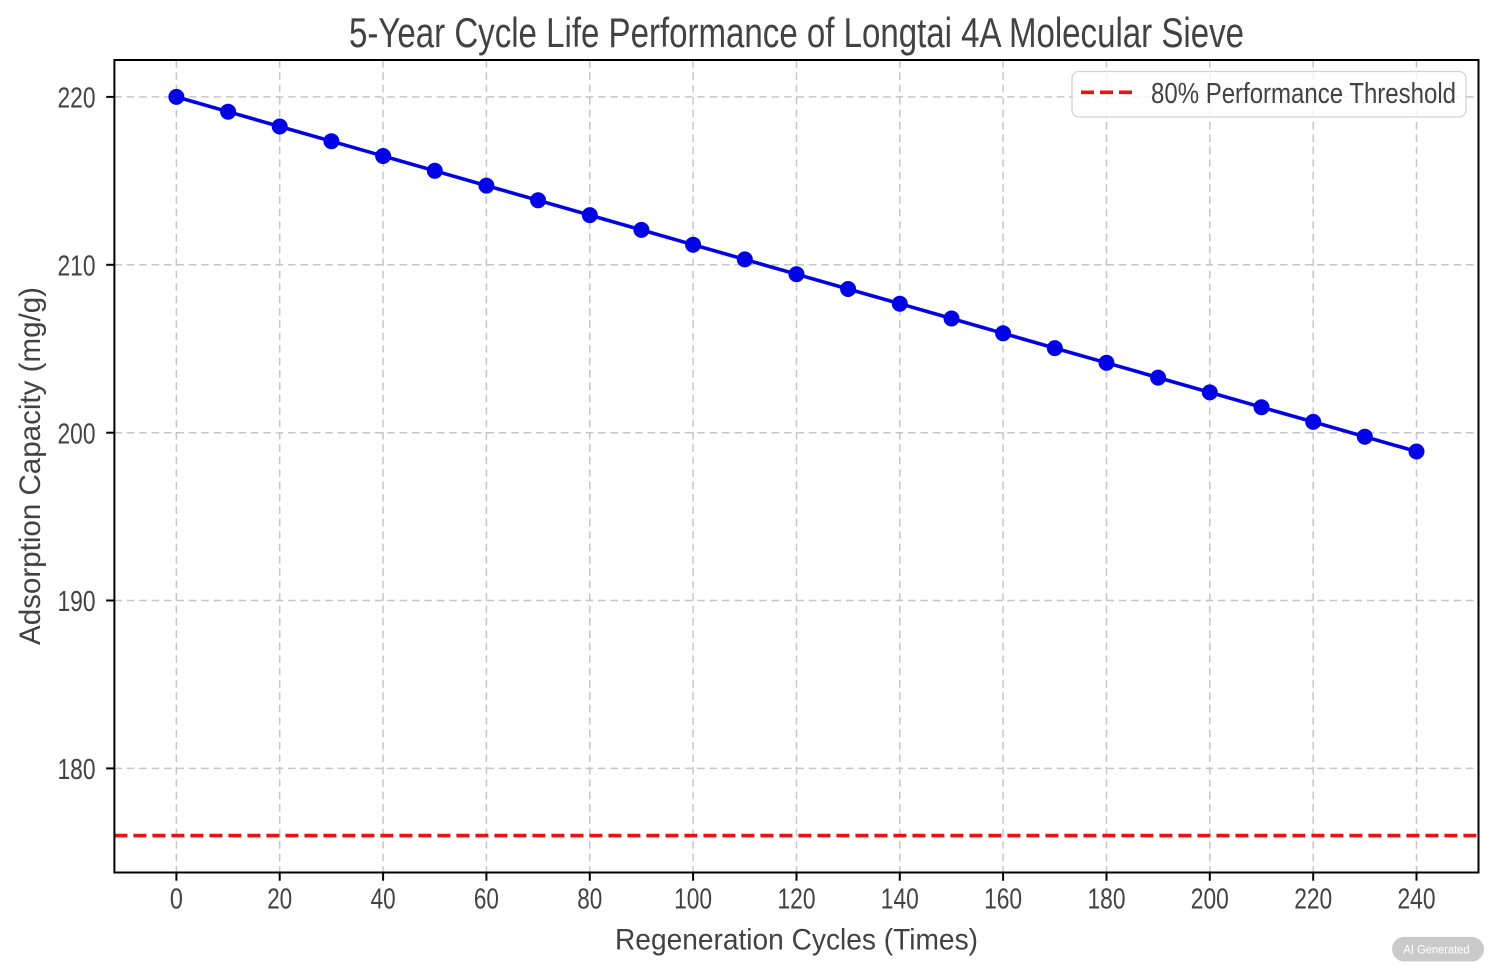 This screenshot has width=1495, height=974. What do you see at coordinates (1417, 900) in the screenshot?
I see `svg-text: 240` at bounding box center [1417, 900].